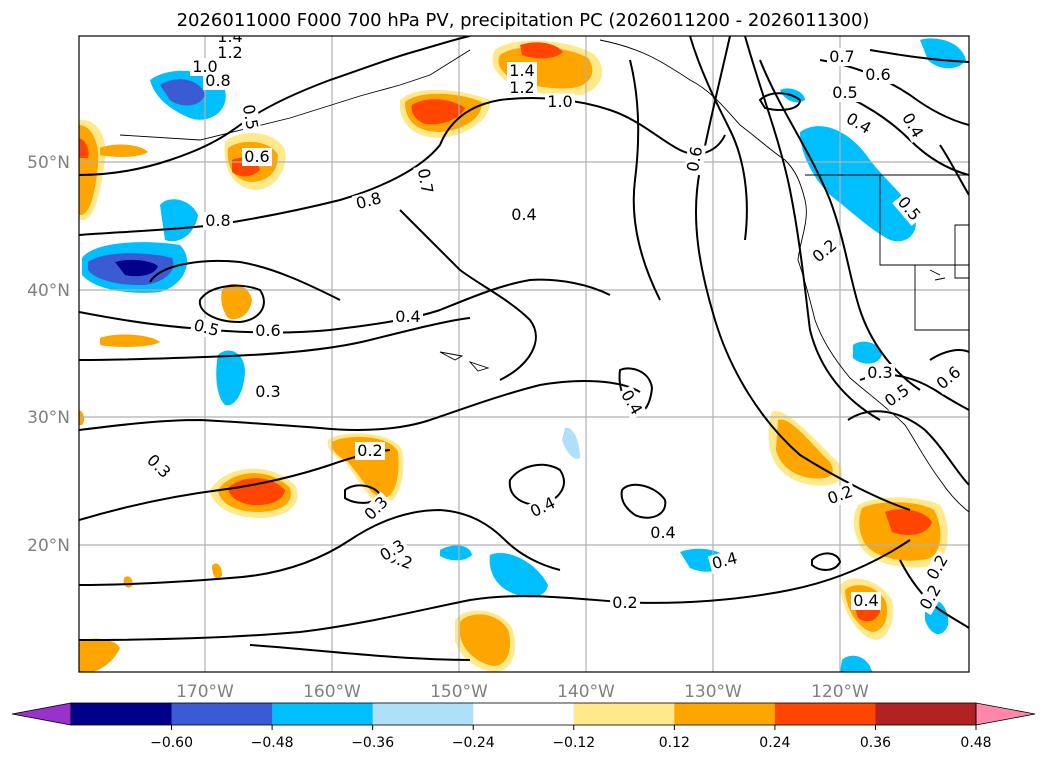  What do you see at coordinates (48, 163) in the screenshot?
I see `lat-label: 50°N` at bounding box center [48, 163].